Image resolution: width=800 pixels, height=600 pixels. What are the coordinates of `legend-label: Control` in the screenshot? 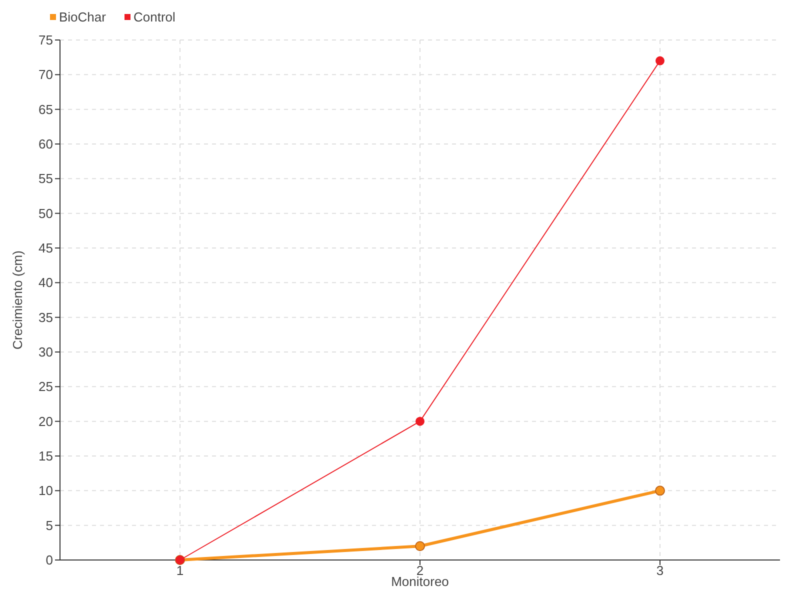 It's located at (155, 16).